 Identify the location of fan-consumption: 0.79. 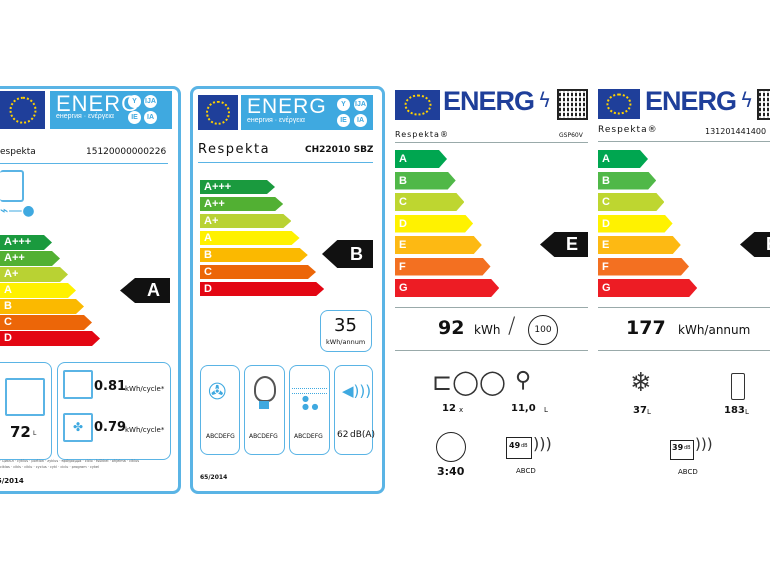
(110, 427).